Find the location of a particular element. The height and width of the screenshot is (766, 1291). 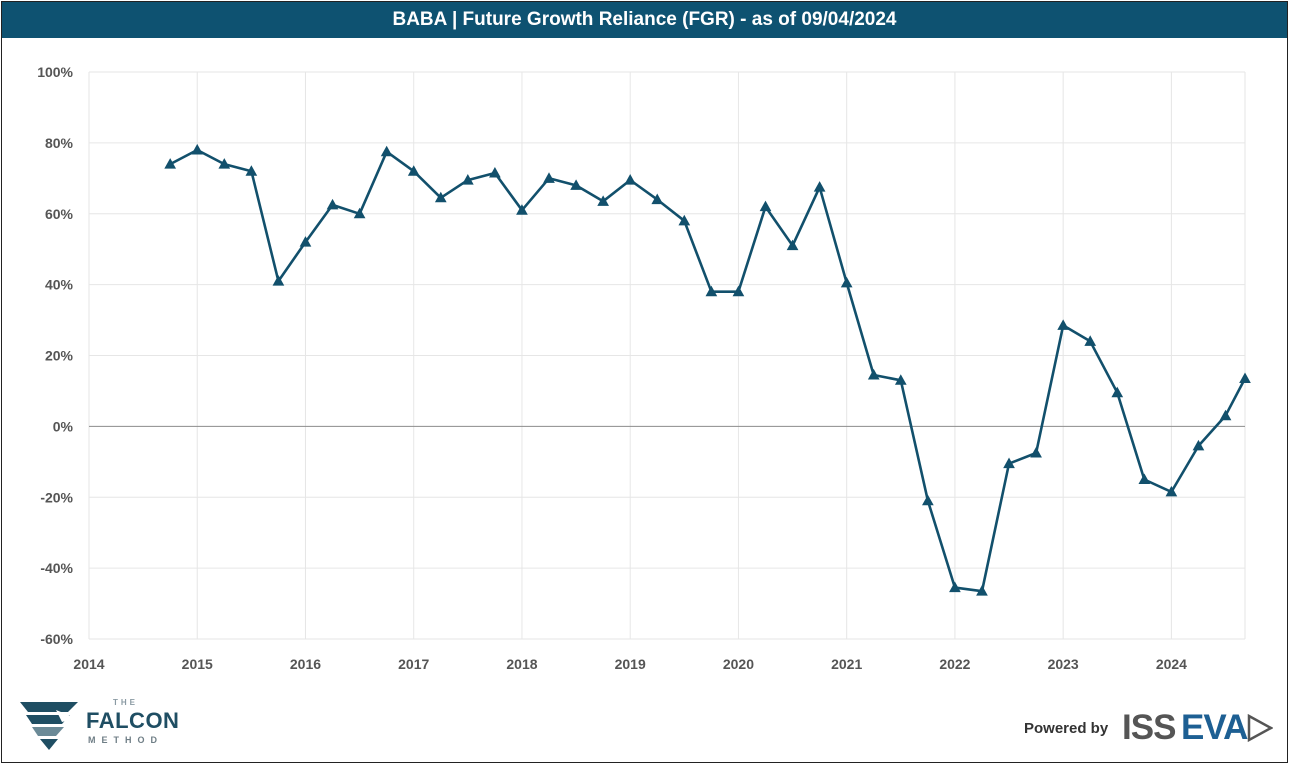

x-tick-label: 2021 is located at coordinates (846, 664).